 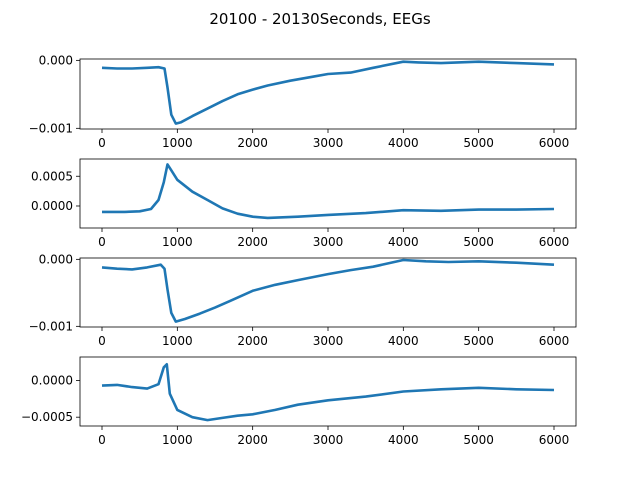 What do you see at coordinates (320, 19) in the screenshot?
I see `chart-title: 20100 - 20130Seconds, EEGs` at bounding box center [320, 19].